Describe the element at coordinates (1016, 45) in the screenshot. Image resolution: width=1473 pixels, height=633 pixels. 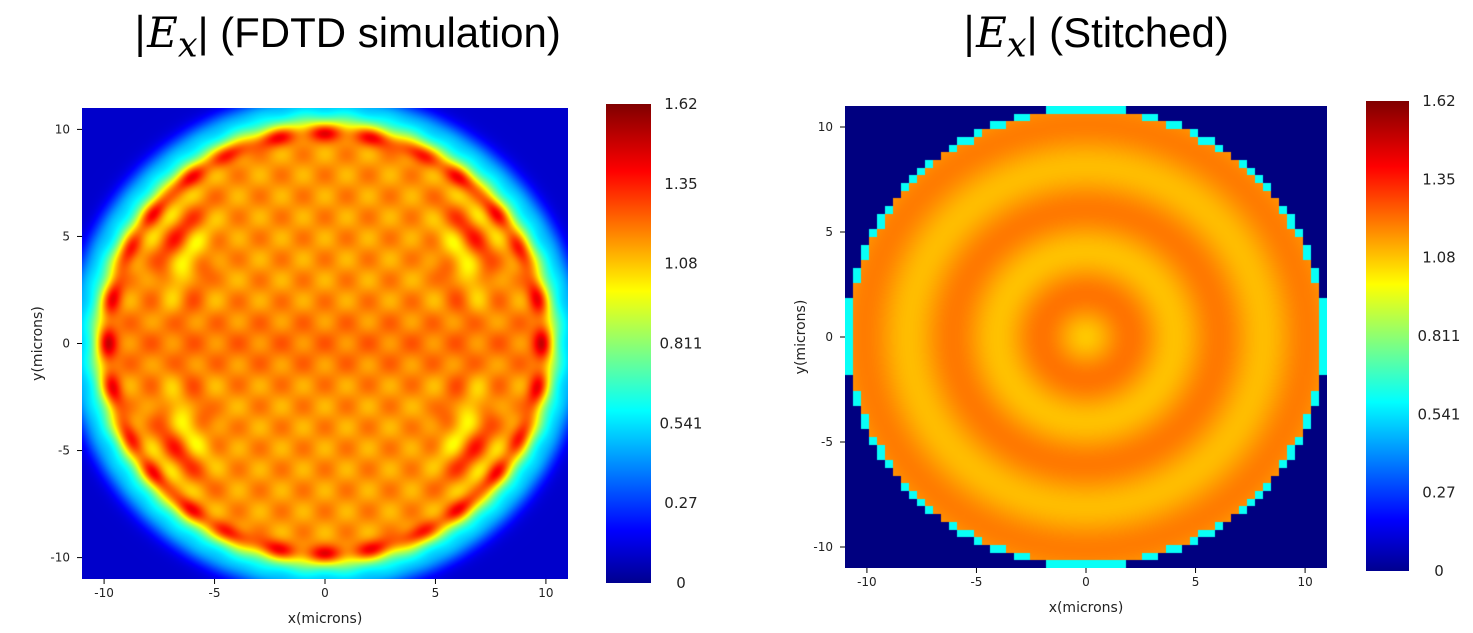
I see `right-title-sub: x` at that location.